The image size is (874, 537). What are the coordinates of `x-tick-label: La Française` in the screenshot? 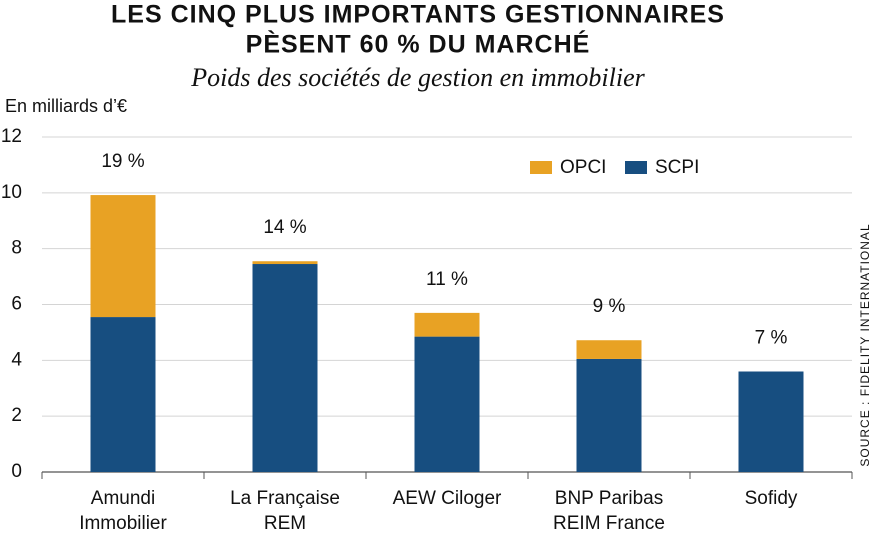 It's located at (285, 498).